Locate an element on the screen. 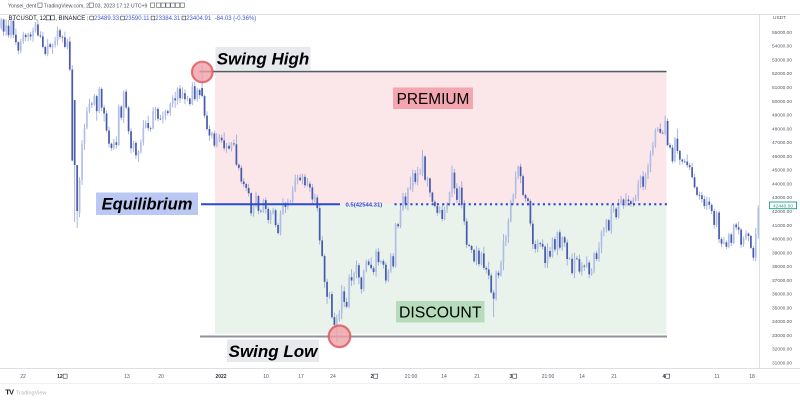  svg-text: Swing High is located at coordinates (263, 59).